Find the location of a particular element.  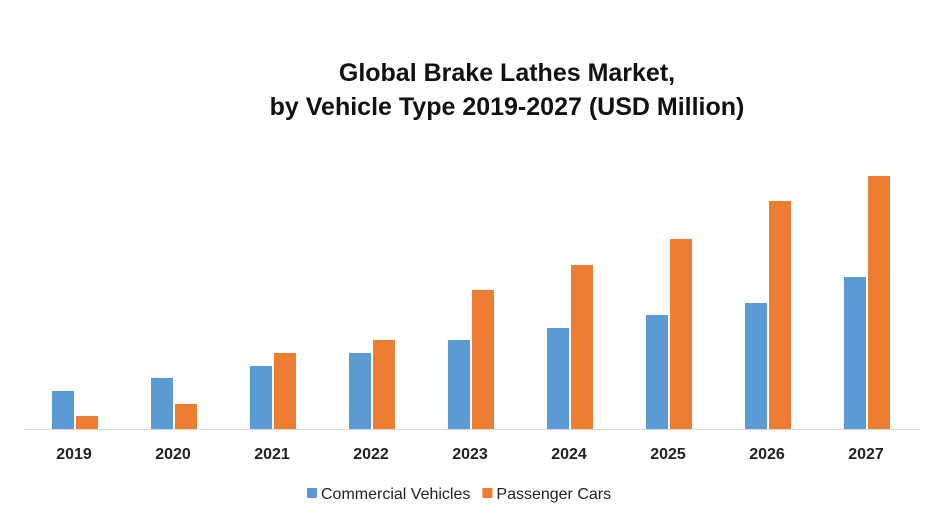

x-tick-label: 2022 is located at coordinates (371, 454).